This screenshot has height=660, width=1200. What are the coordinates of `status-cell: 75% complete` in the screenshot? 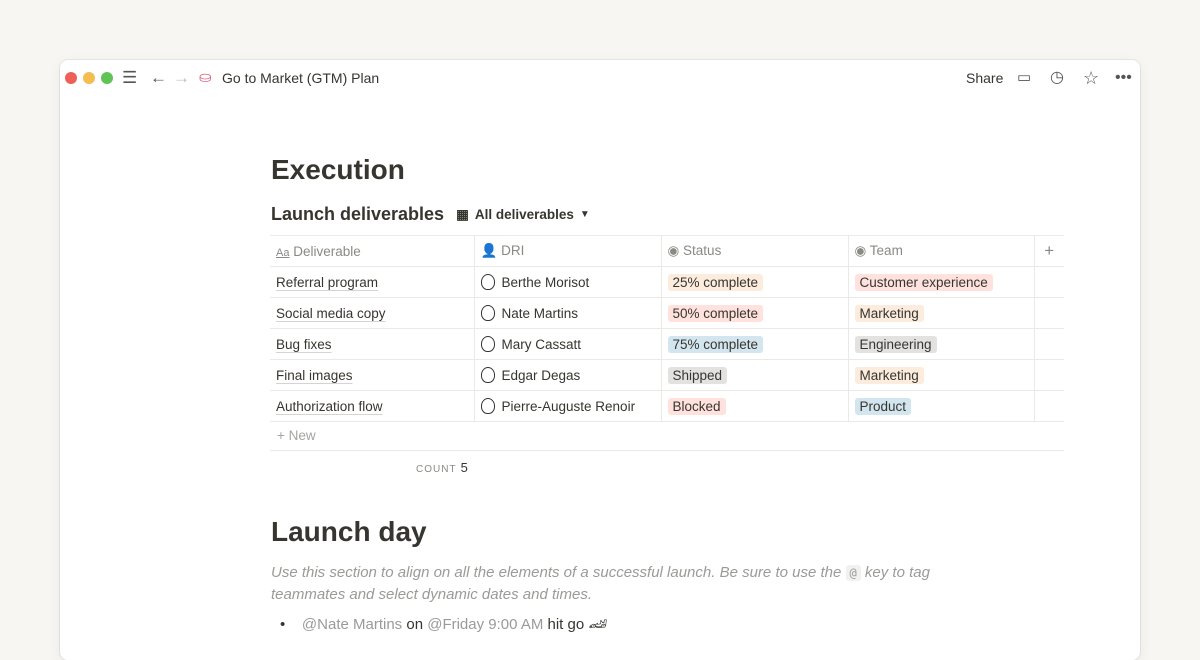 It's located at (754, 344).